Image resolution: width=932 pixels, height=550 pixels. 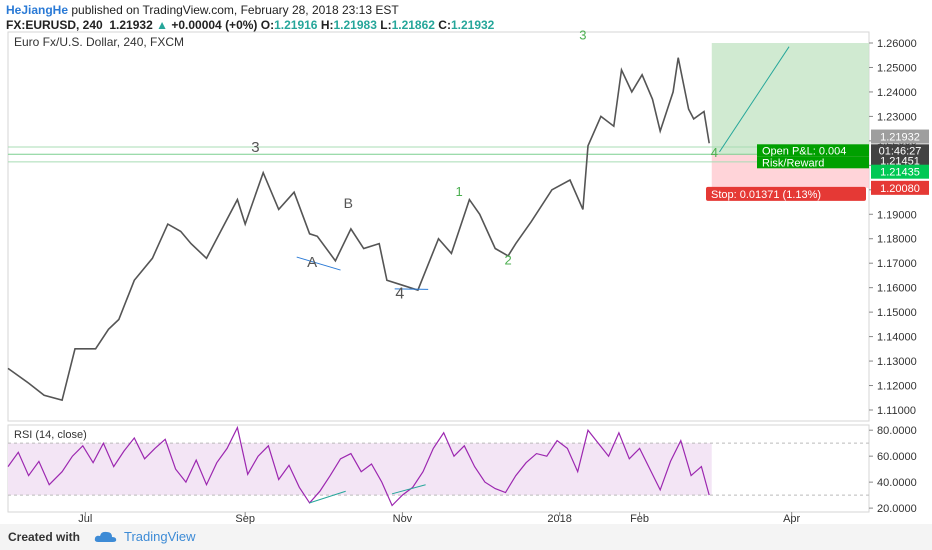 What do you see at coordinates (897, 68) in the screenshot?
I see `price-tick-label: 1.25000` at bounding box center [897, 68].